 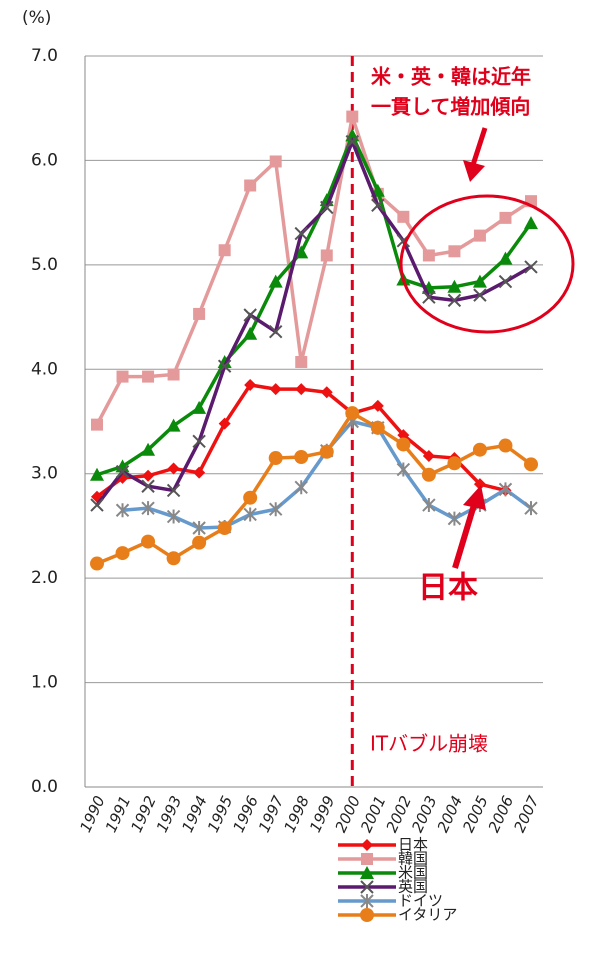 What do you see at coordinates (451, 77) in the screenshot?
I see `annotation: 米・英・韓は近年` at bounding box center [451, 77].